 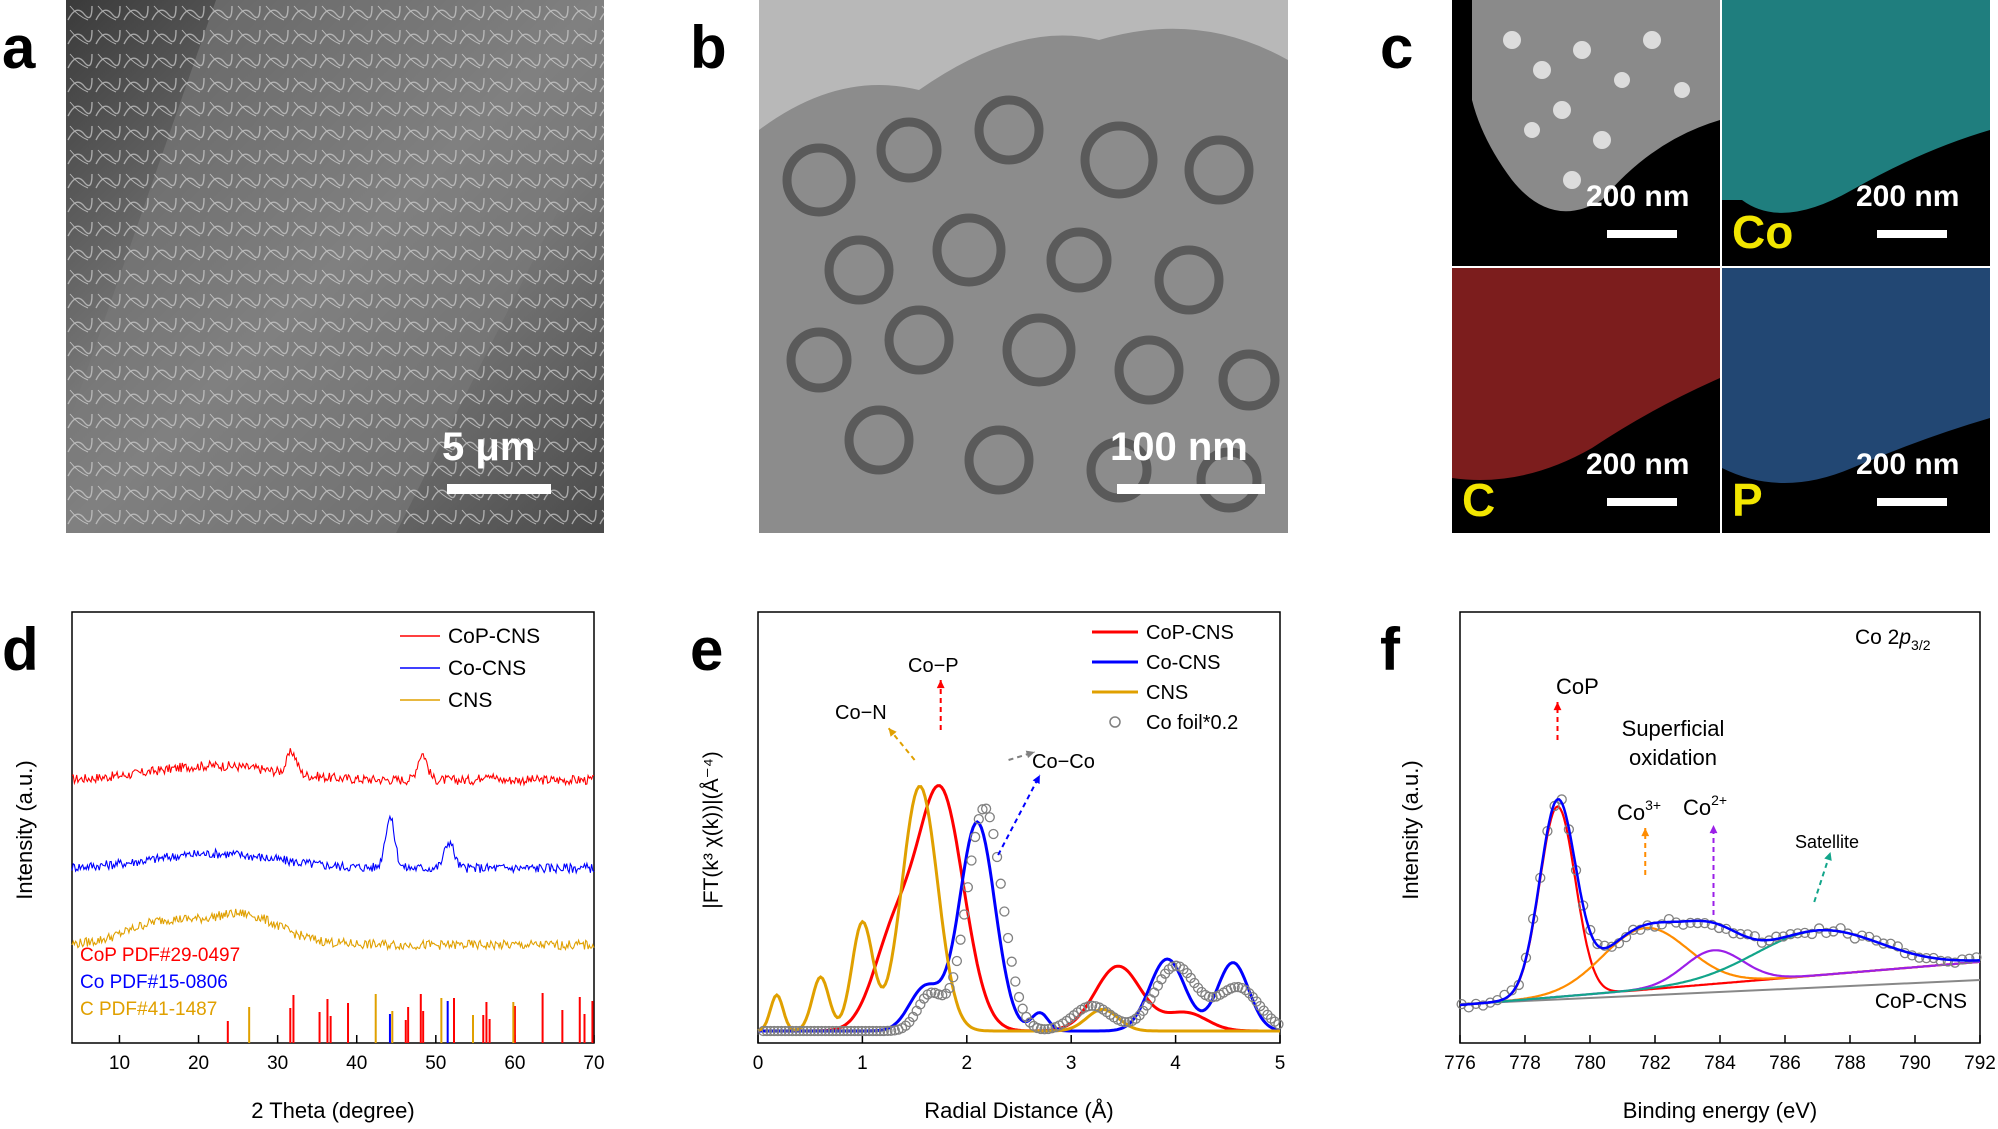 What do you see at coordinates (1390, 649) in the screenshot?
I see `panel-label-f: f` at bounding box center [1390, 649].